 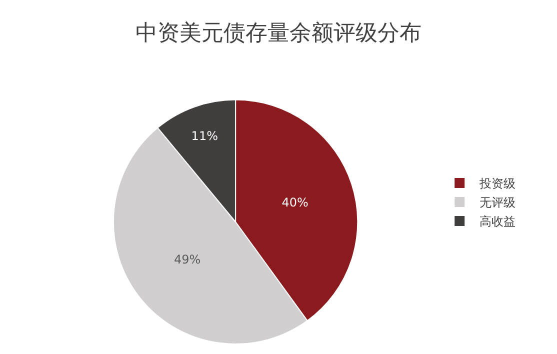 I want to click on chart-title: 中资美元债存量余额评级分布, so click(x=279, y=33).